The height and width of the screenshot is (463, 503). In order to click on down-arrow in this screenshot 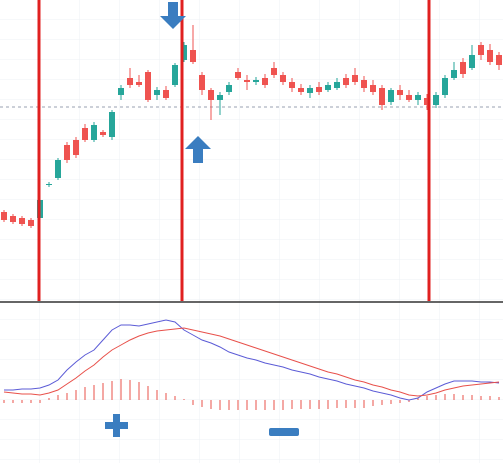, I will do `click(173, 15)`.